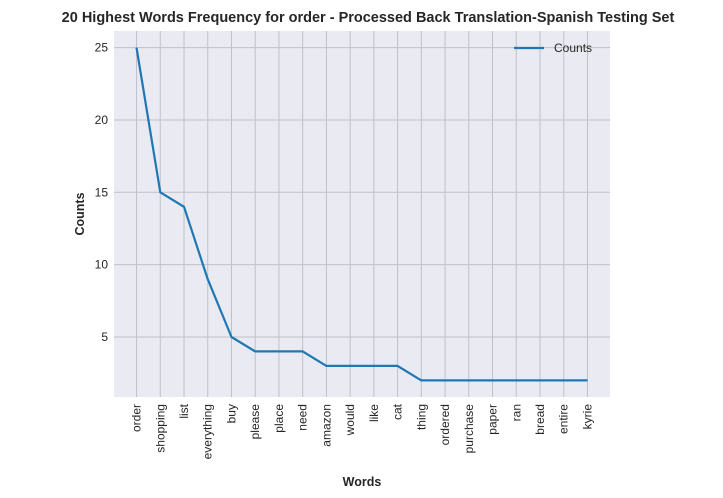 Image resolution: width=723 pixels, height=498 pixels. Describe the element at coordinates (540, 419) in the screenshot. I see `x-tick-label: bread` at that location.